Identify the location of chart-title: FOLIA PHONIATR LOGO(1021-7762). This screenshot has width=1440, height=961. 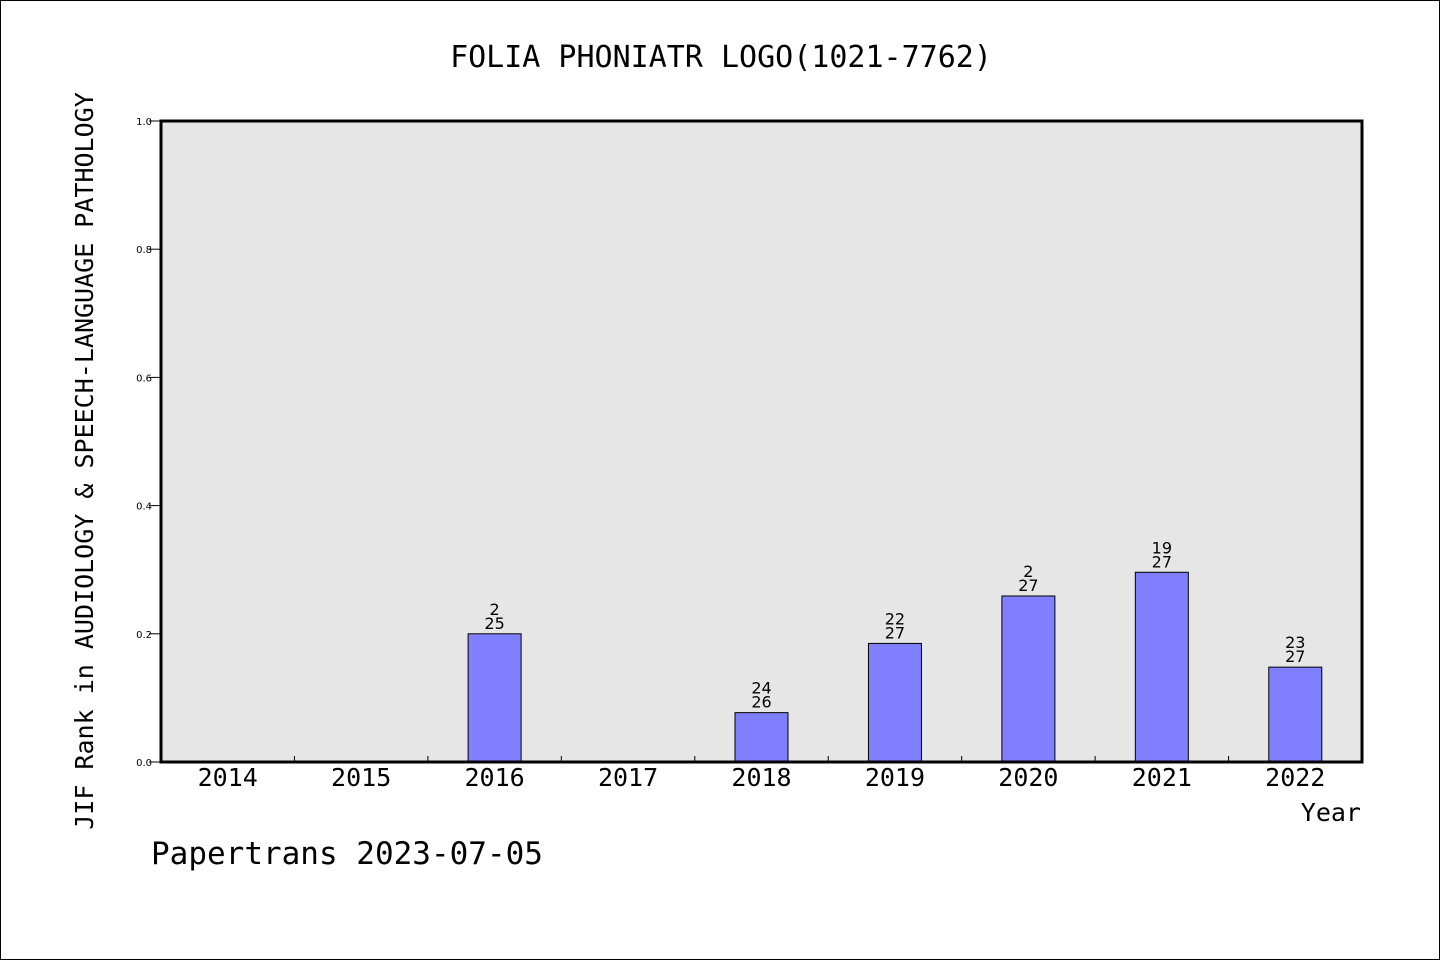
(721, 57).